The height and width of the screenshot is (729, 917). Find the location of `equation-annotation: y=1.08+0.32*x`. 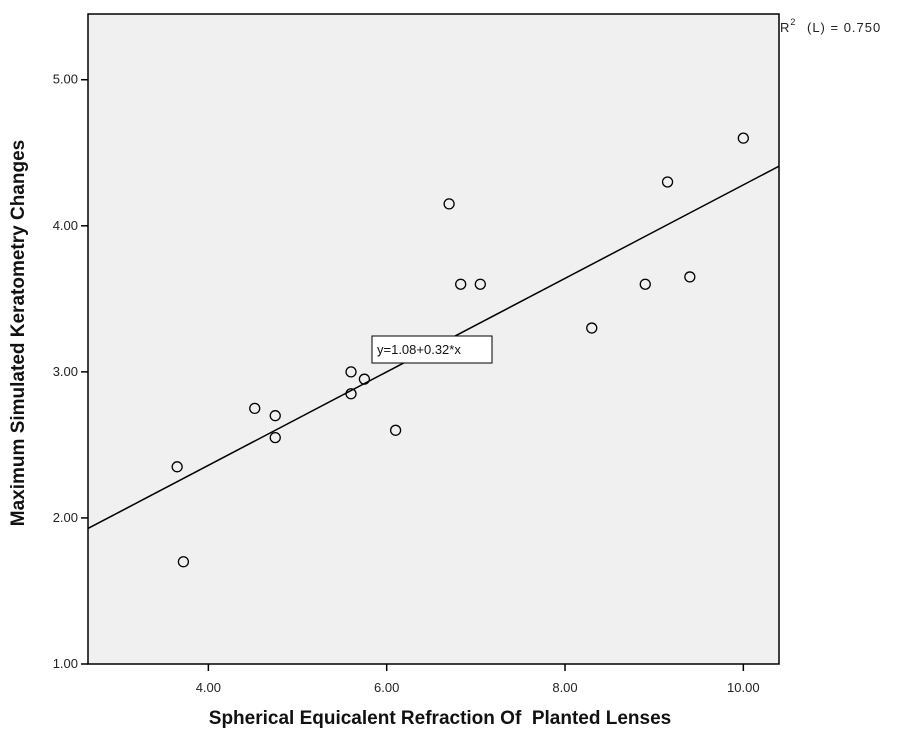

equation-annotation: y=1.08+0.32*x is located at coordinates (432, 349).